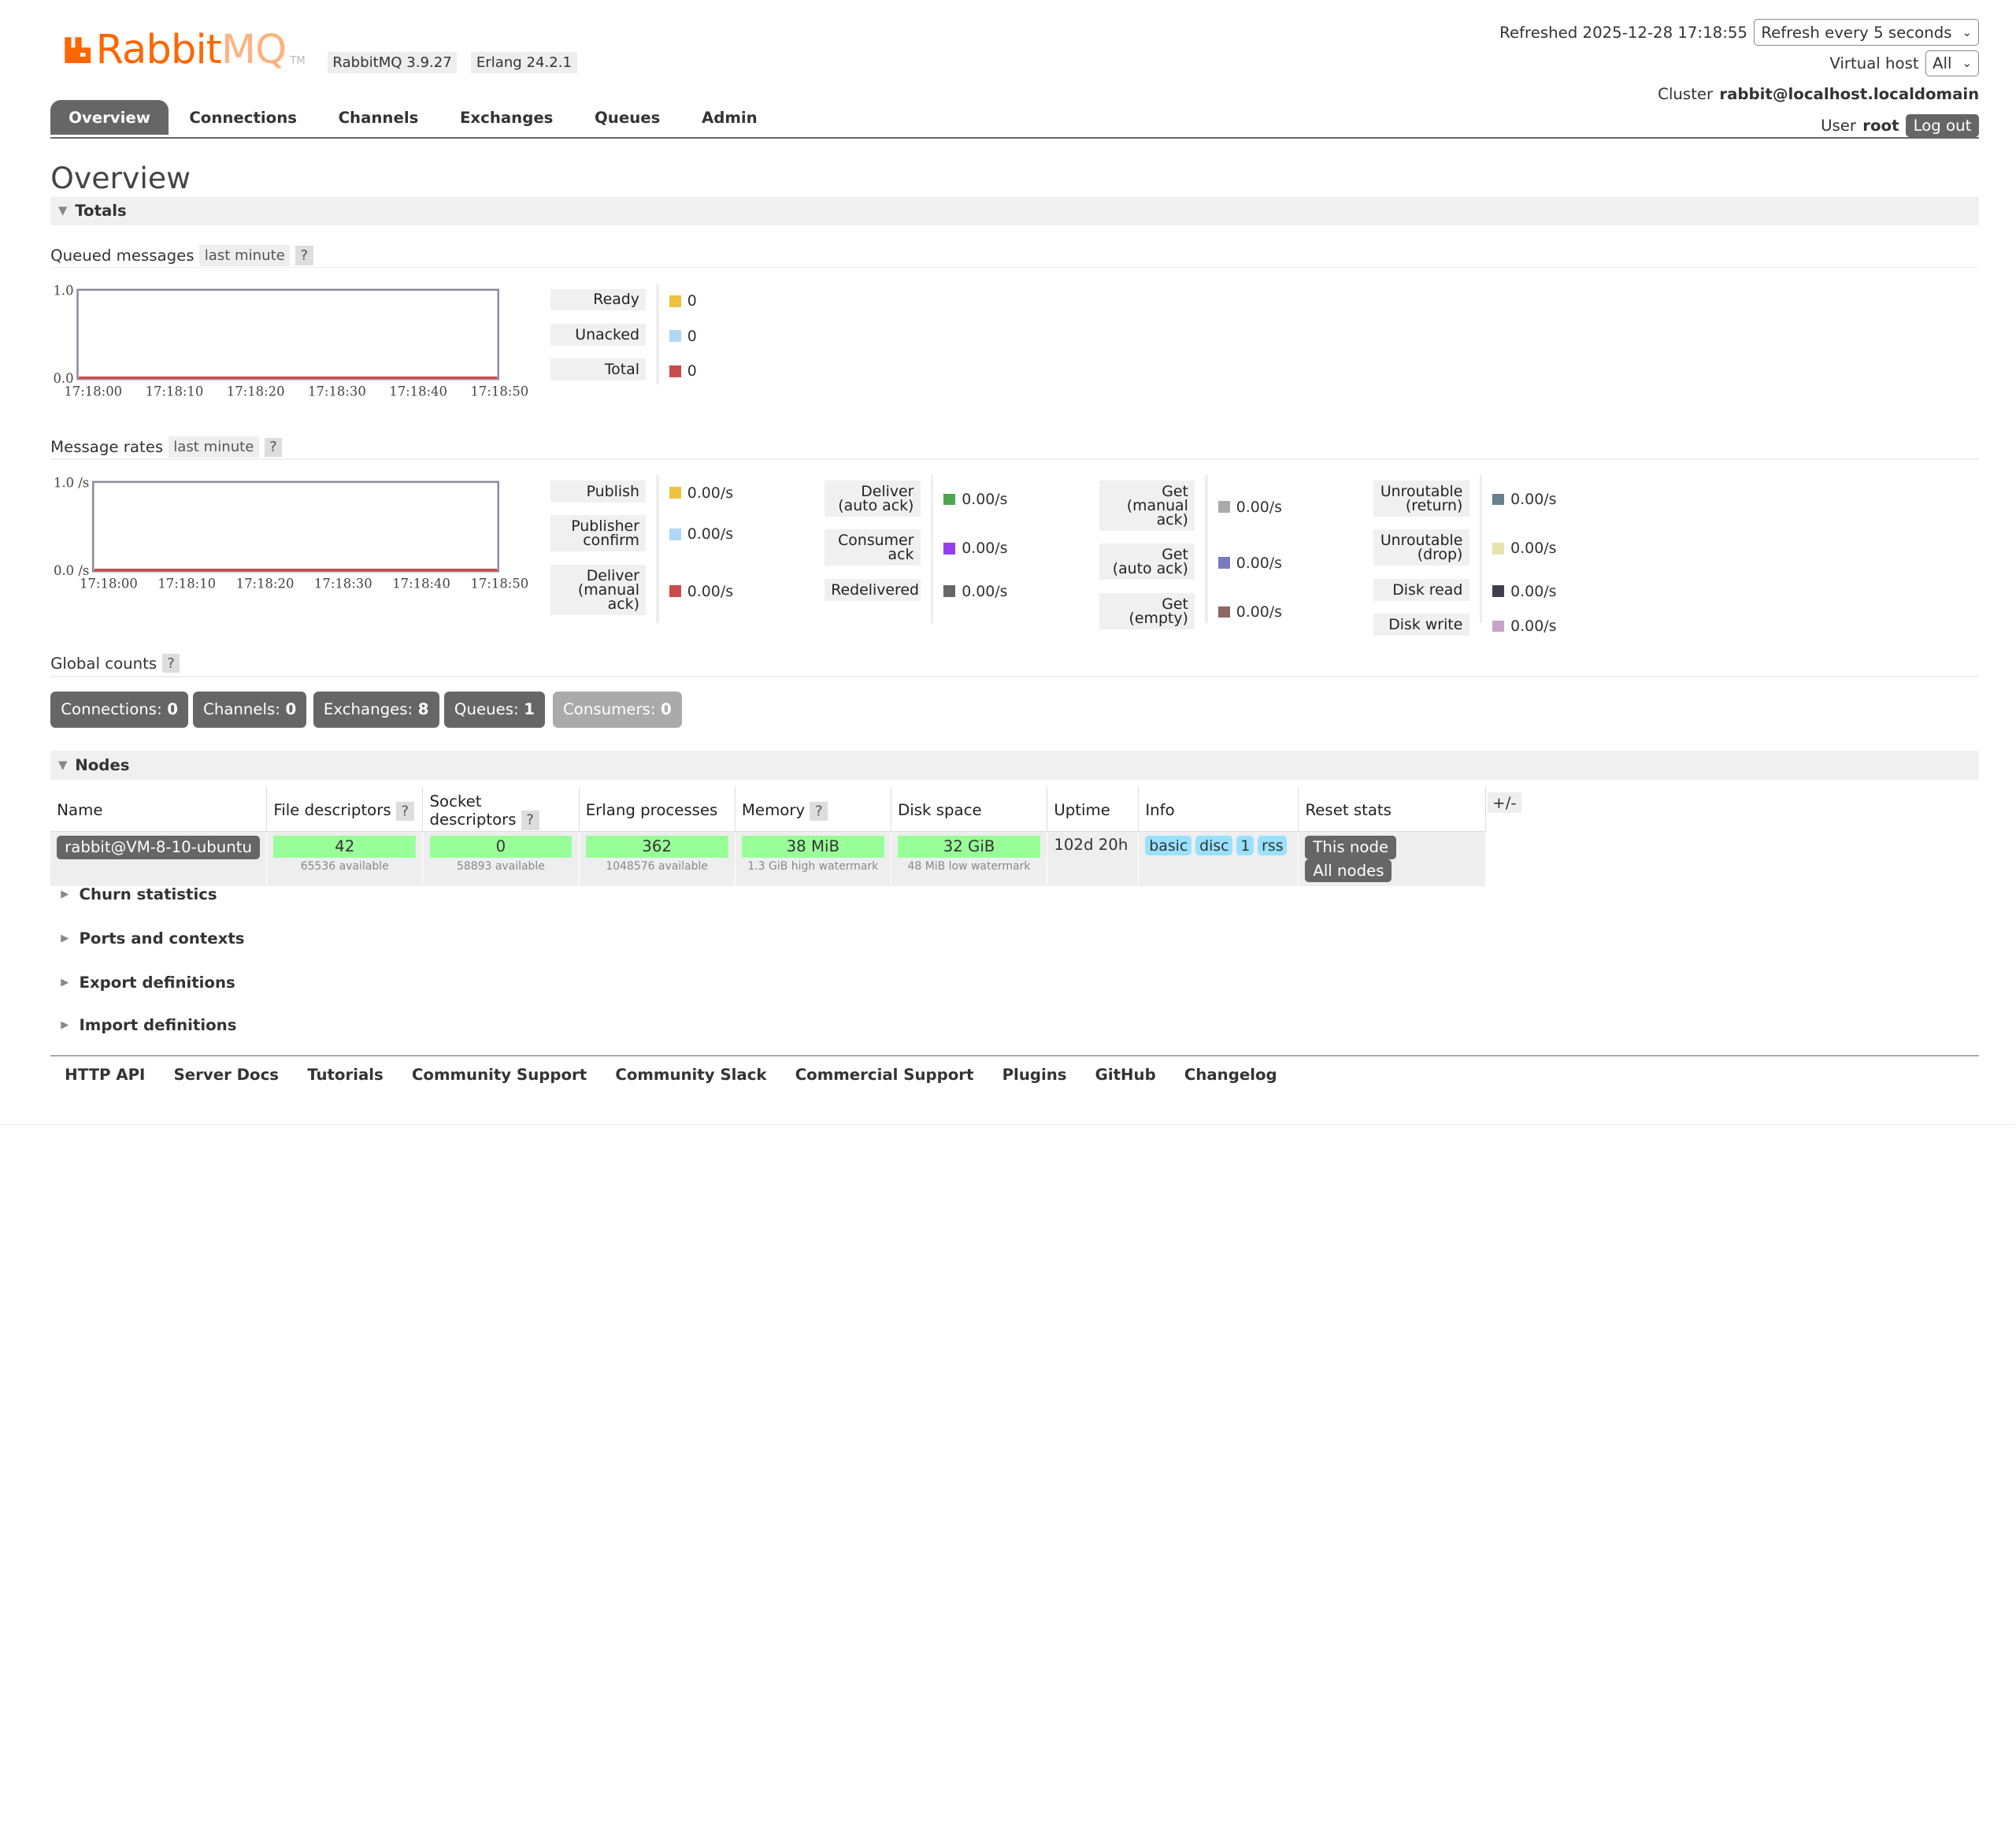 Image resolution: width=2016 pixels, height=1836 pixels. What do you see at coordinates (122, 255) in the screenshot?
I see `queued-messages-title: Queued messages` at bounding box center [122, 255].